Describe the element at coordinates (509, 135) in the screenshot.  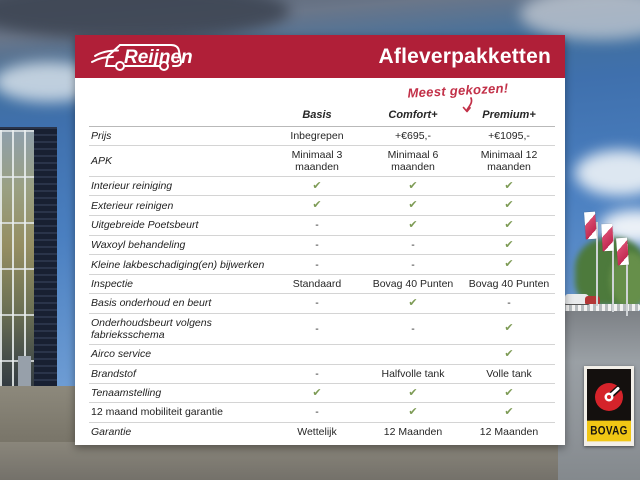
I see `package-cell: +€1095,-` at that location.